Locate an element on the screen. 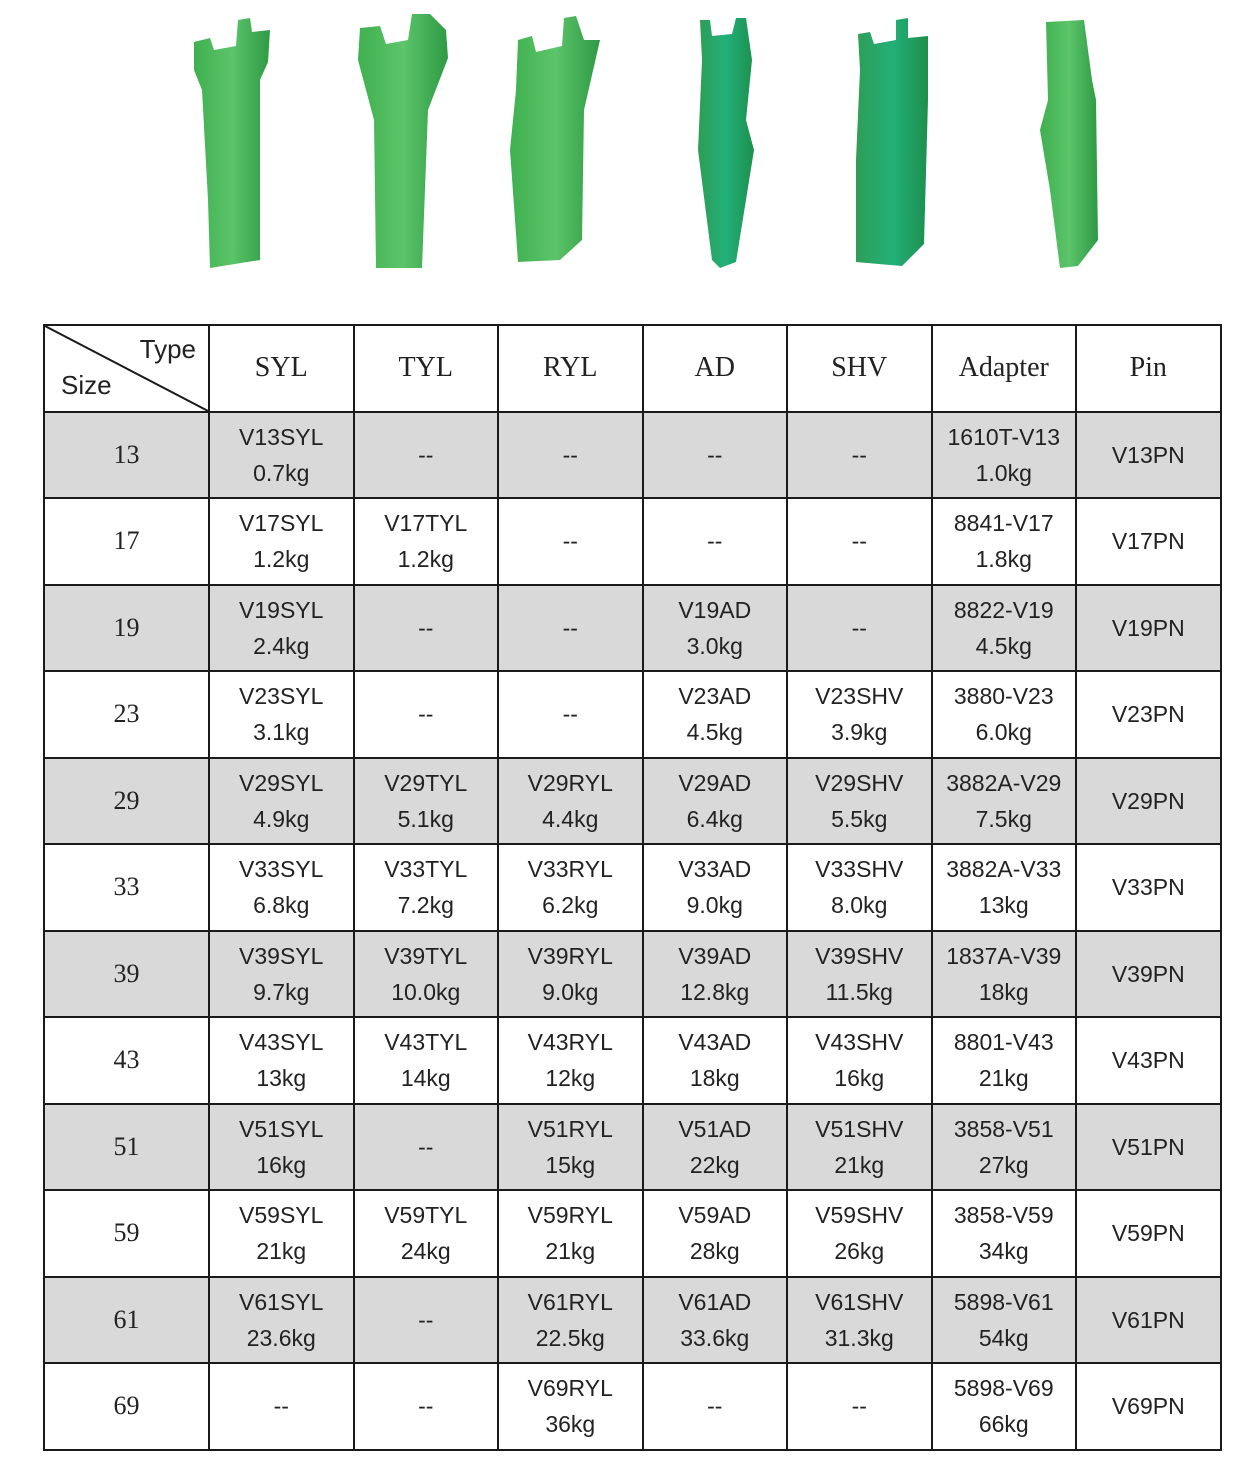 The height and width of the screenshot is (1481, 1252). table-cell: V19PN is located at coordinates (1148, 627).